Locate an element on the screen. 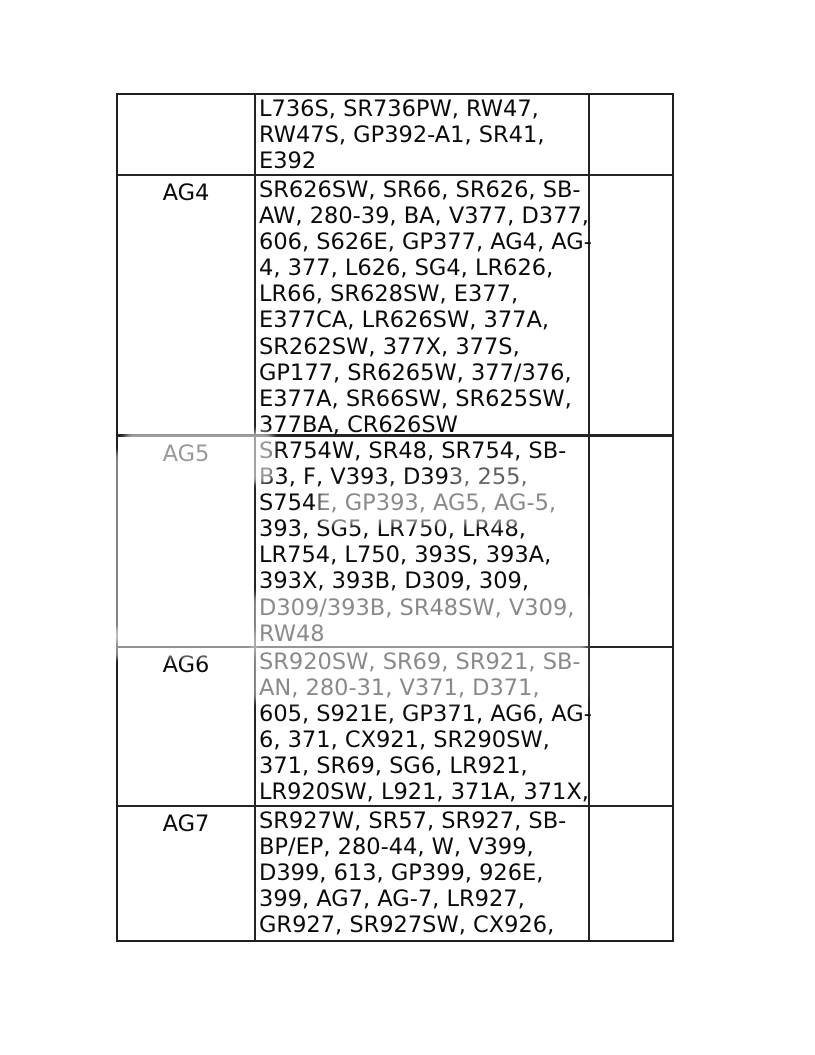 This screenshot has height=1055, width=815. model-line: 399, AG7, AG-7, LR927, is located at coordinates (392, 899).